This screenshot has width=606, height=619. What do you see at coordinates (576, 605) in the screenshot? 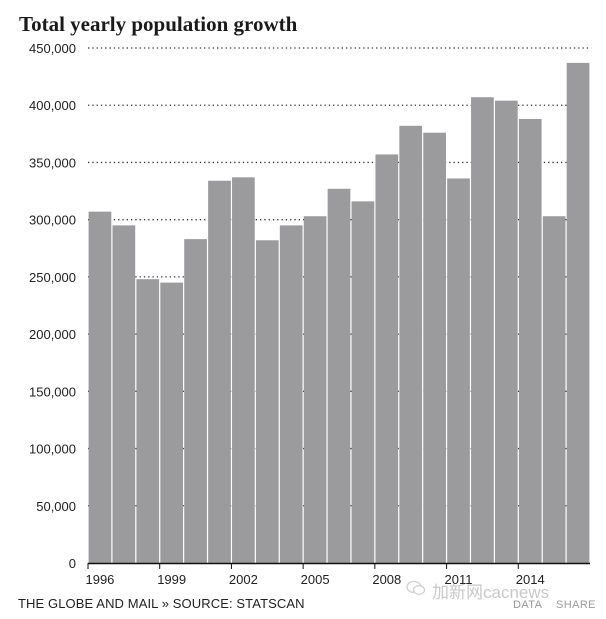
I see `share-link: SHARE` at bounding box center [576, 605].